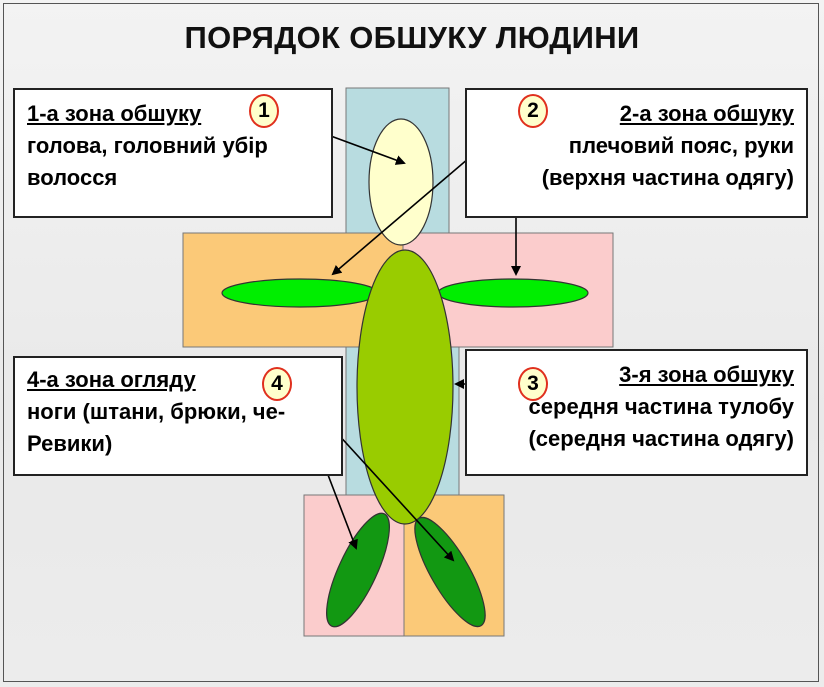 The image size is (824, 687). I want to click on head, so click(401, 182).